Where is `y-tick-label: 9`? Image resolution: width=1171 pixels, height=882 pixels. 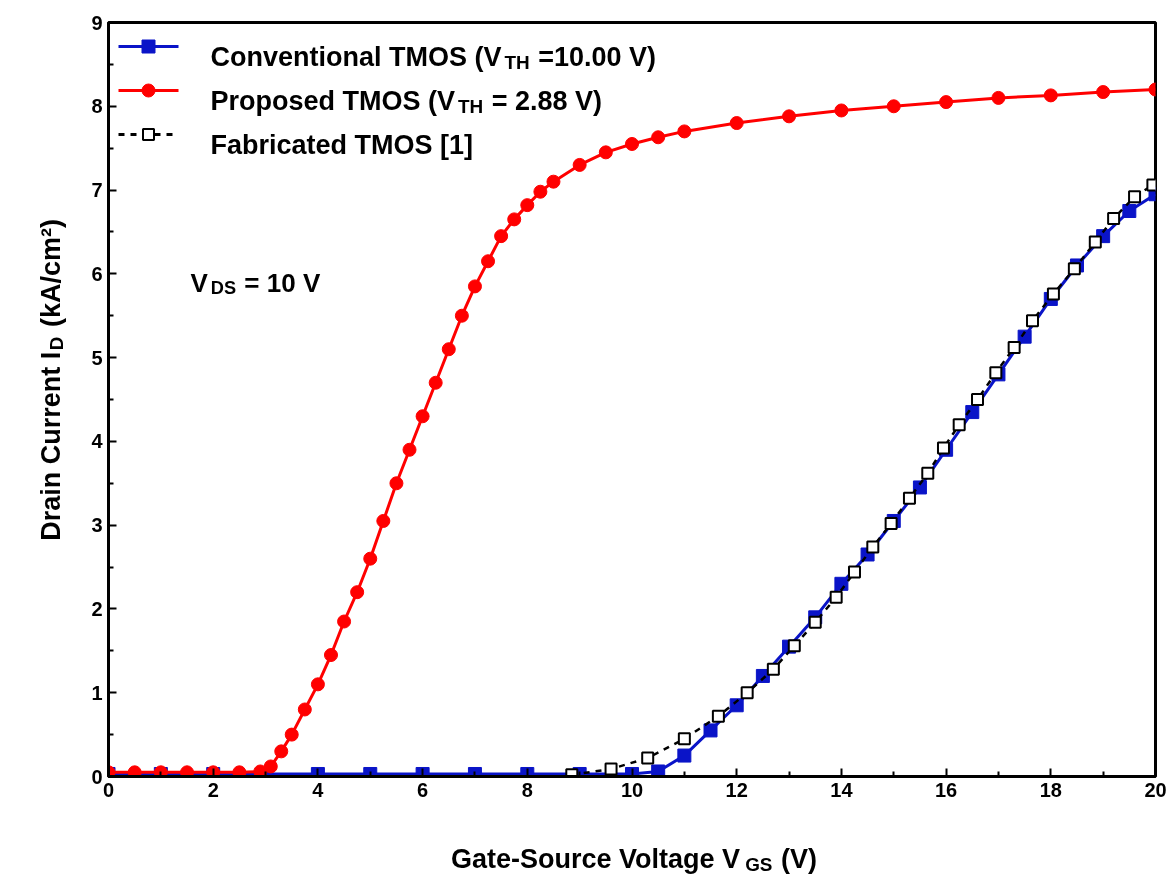 y-tick-label: 9 is located at coordinates (97, 22).